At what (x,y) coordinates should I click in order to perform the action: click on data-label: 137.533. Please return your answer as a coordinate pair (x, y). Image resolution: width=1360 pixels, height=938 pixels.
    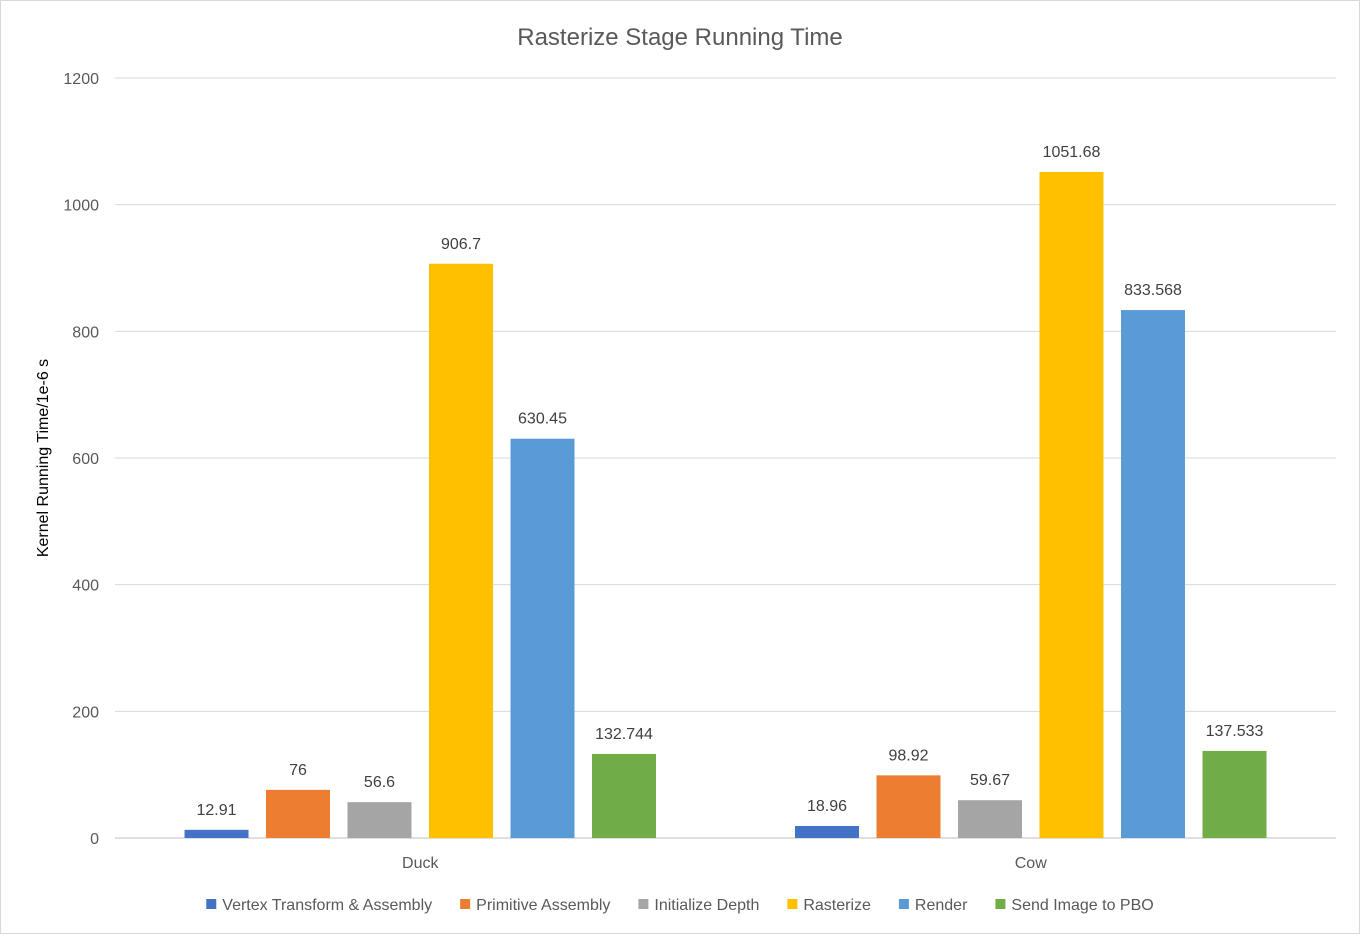
    Looking at the image, I should click on (1235, 731).